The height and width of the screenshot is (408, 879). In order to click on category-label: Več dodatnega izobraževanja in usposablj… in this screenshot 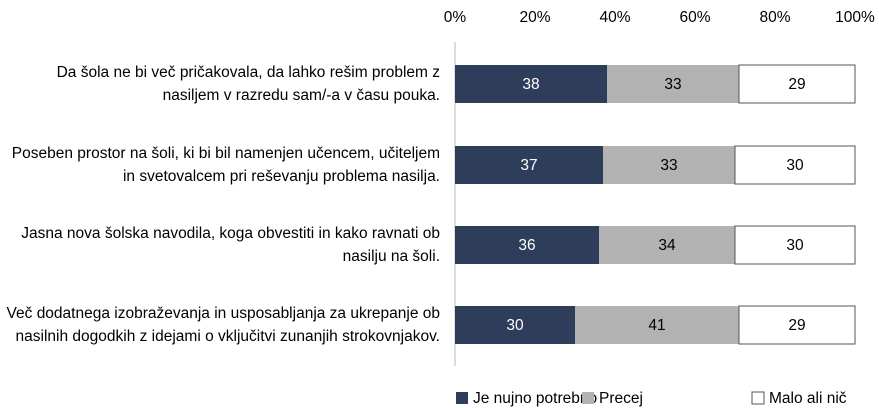, I will do `click(223, 325)`.